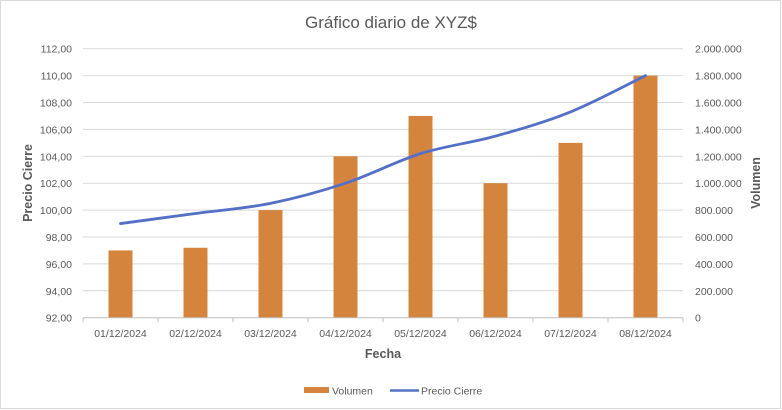 The image size is (782, 410). Describe the element at coordinates (383, 354) in the screenshot. I see `x-axis-title: Fecha` at that location.